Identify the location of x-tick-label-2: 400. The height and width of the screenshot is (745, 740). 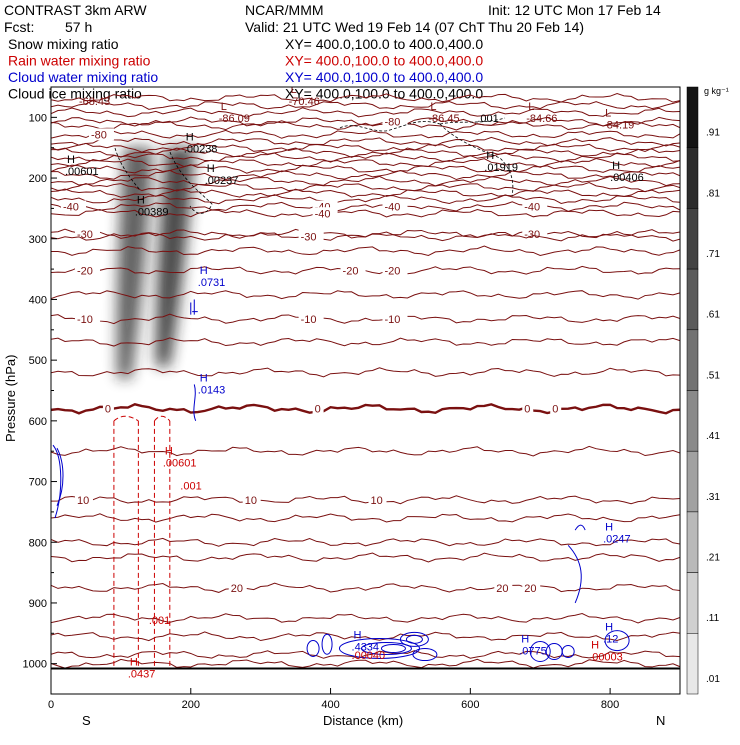
(330, 705).